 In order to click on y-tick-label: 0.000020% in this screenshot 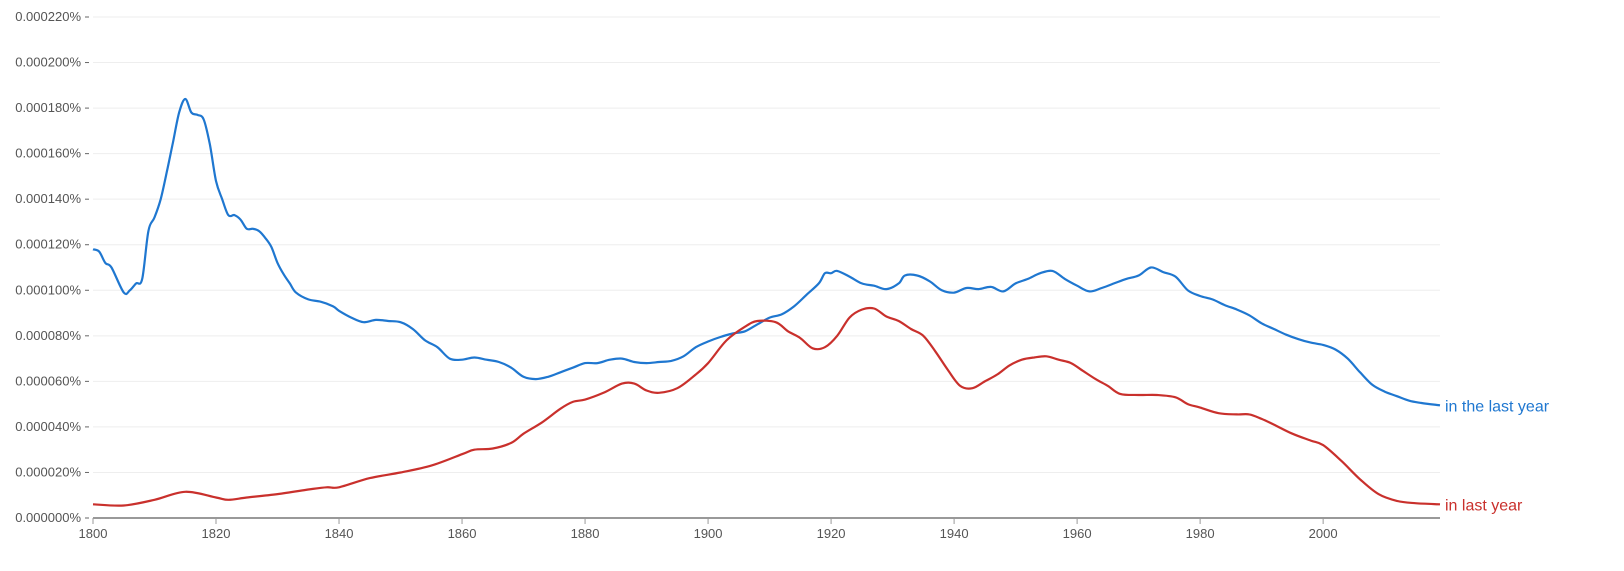, I will do `click(48, 471)`.